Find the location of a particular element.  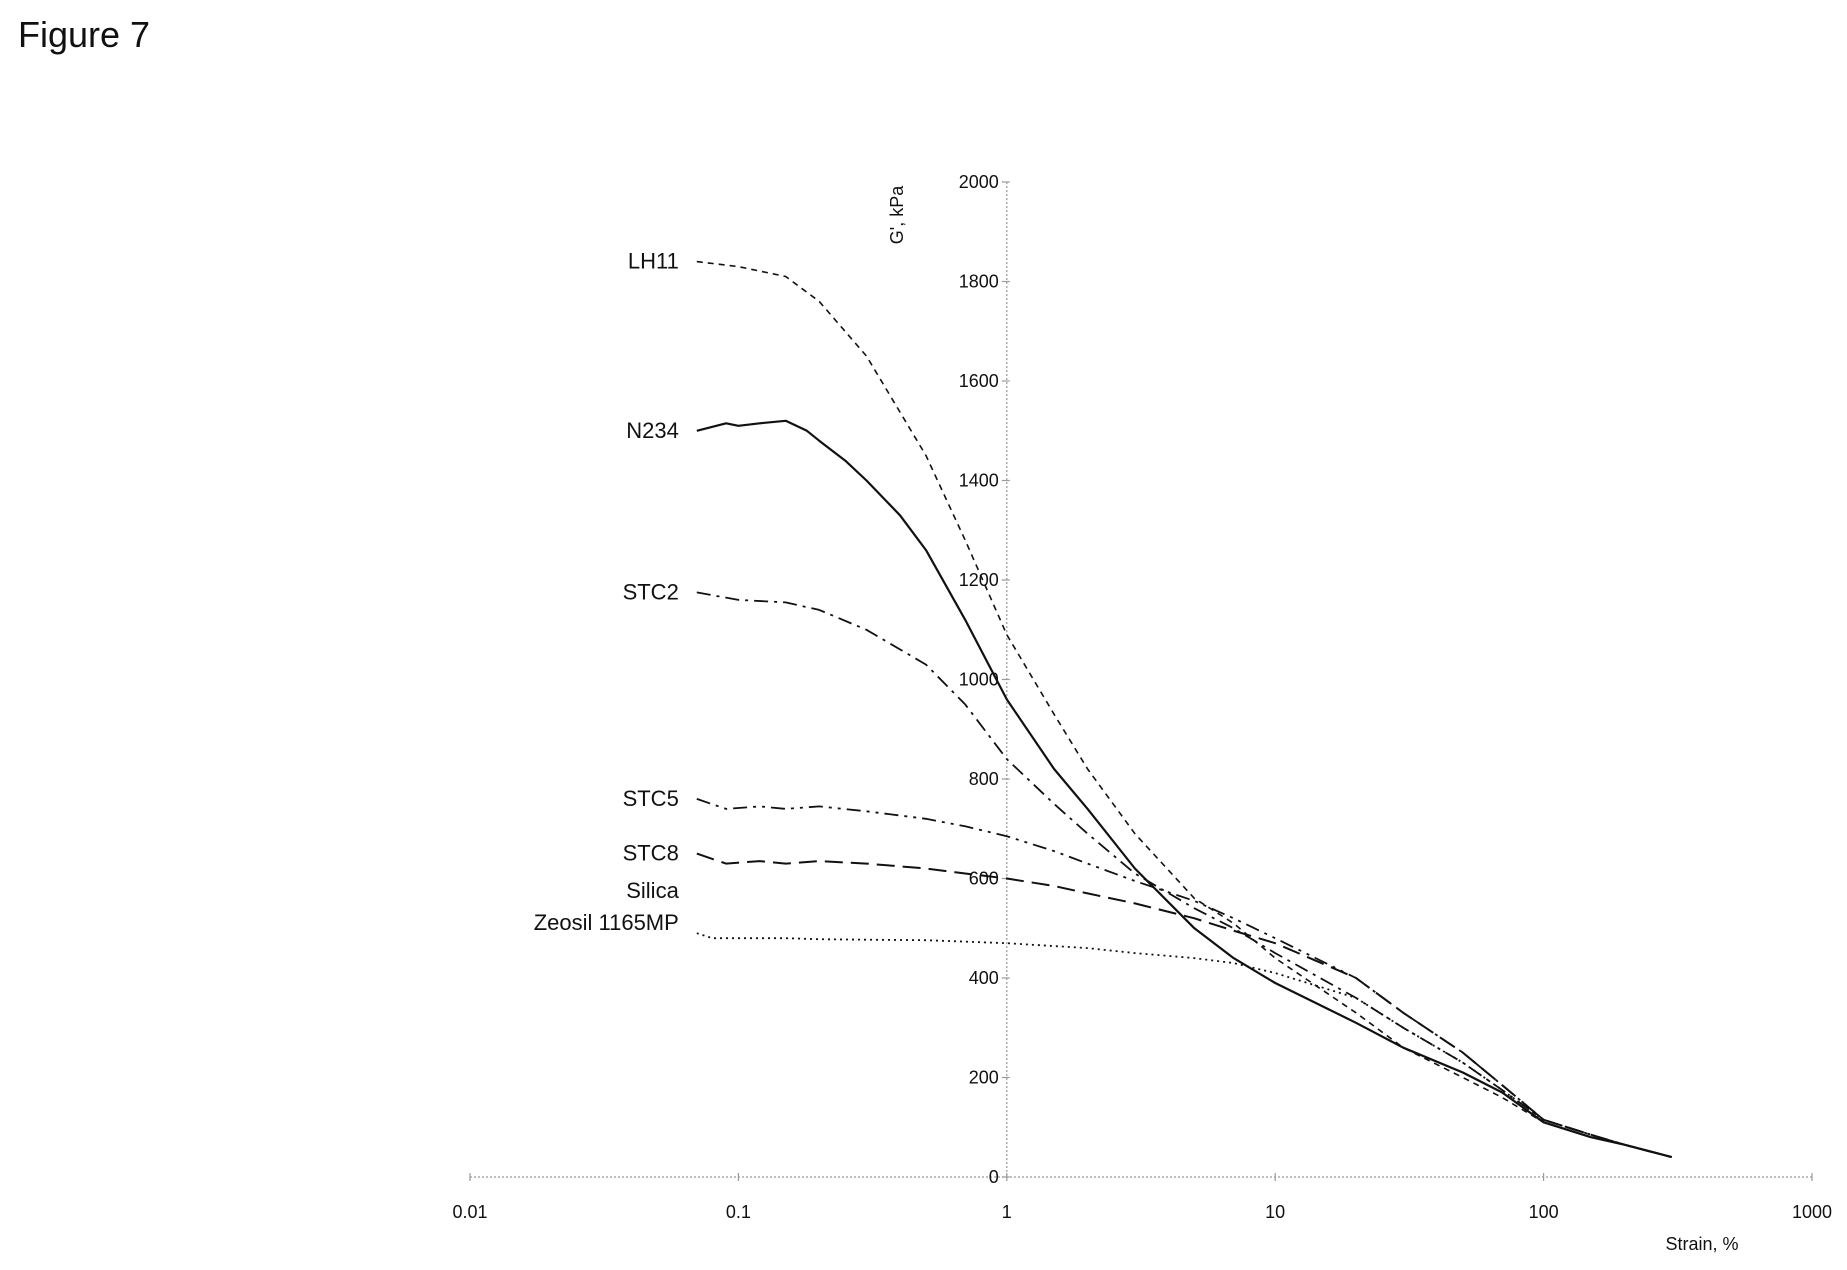

y-tick-label: 200 is located at coordinates (984, 1078).